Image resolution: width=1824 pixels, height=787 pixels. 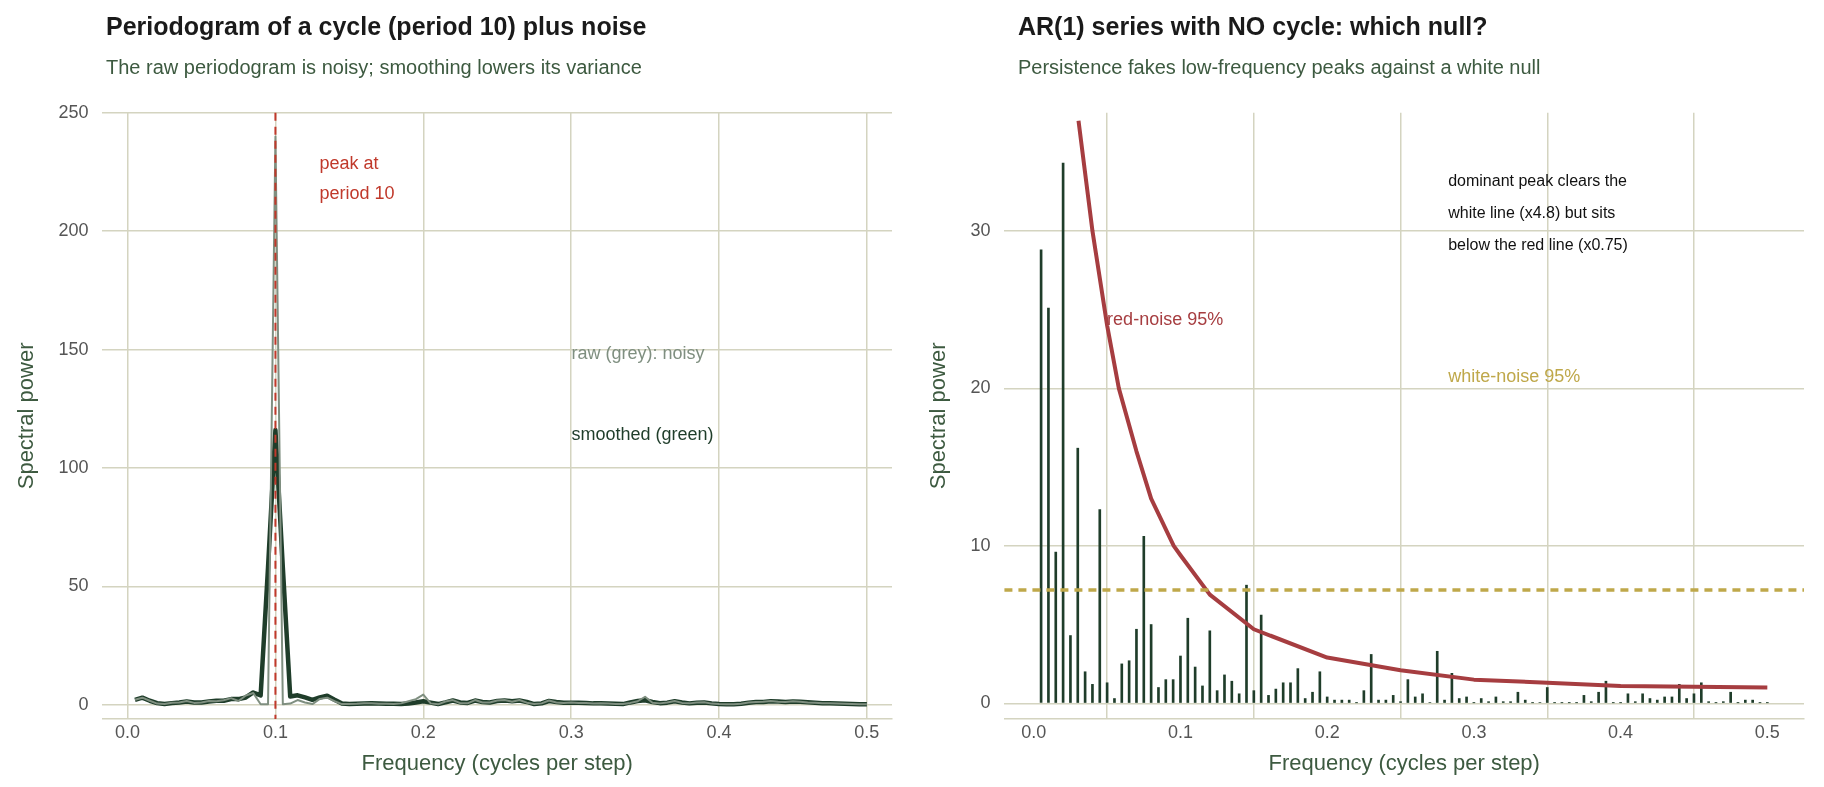 What do you see at coordinates (73, 111) in the screenshot?
I see `y-tick-label: 250` at bounding box center [73, 111].